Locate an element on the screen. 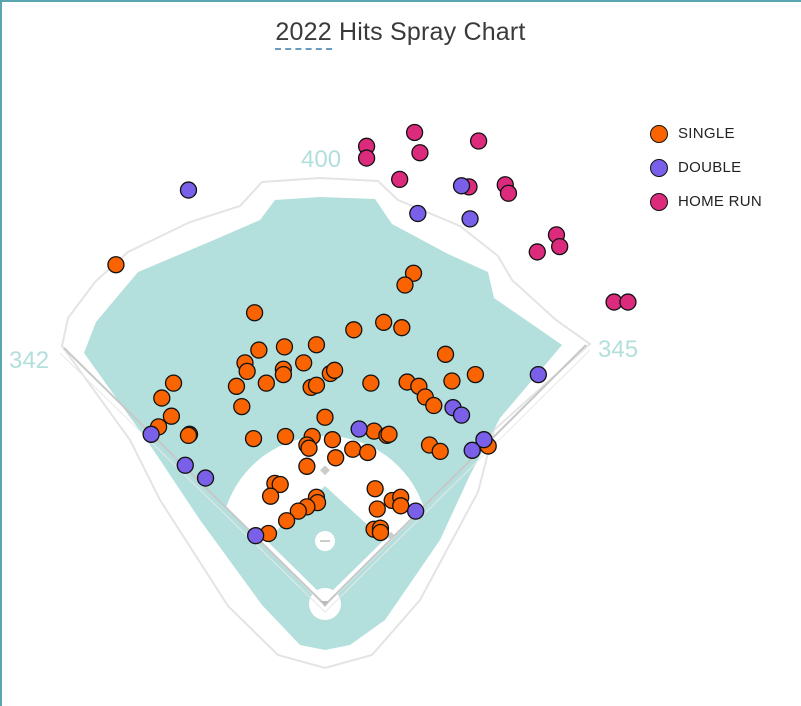  left-foul-line is located at coordinates (194, 476).